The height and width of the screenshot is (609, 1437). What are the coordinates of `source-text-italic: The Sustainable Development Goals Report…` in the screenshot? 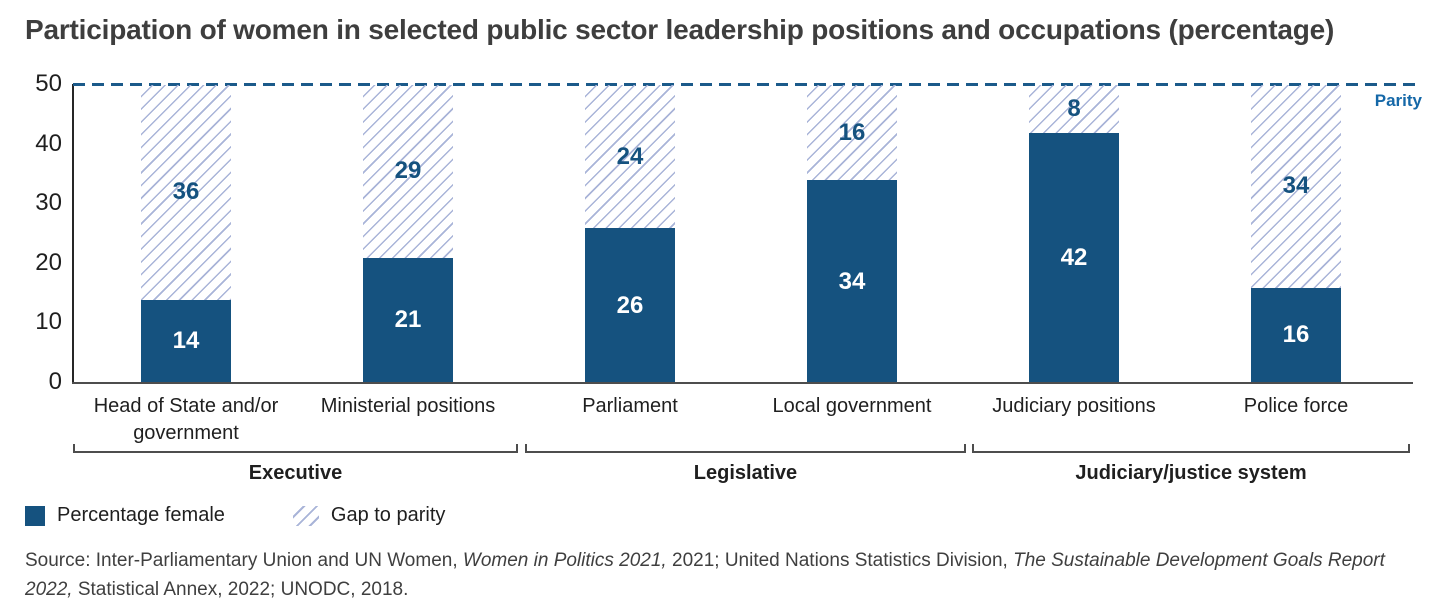 It's located at (705, 575).